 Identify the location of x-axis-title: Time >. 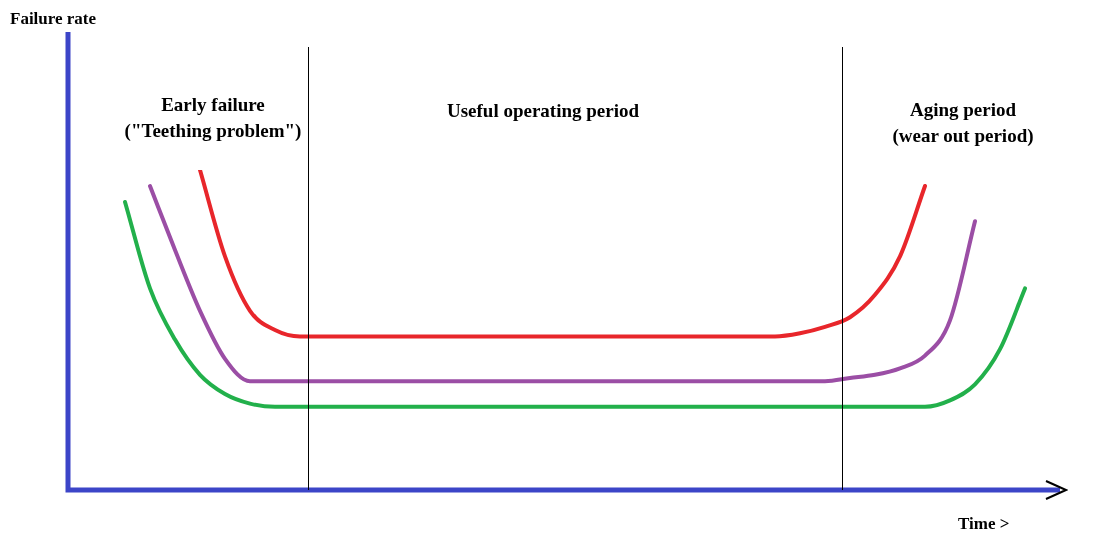
(984, 524).